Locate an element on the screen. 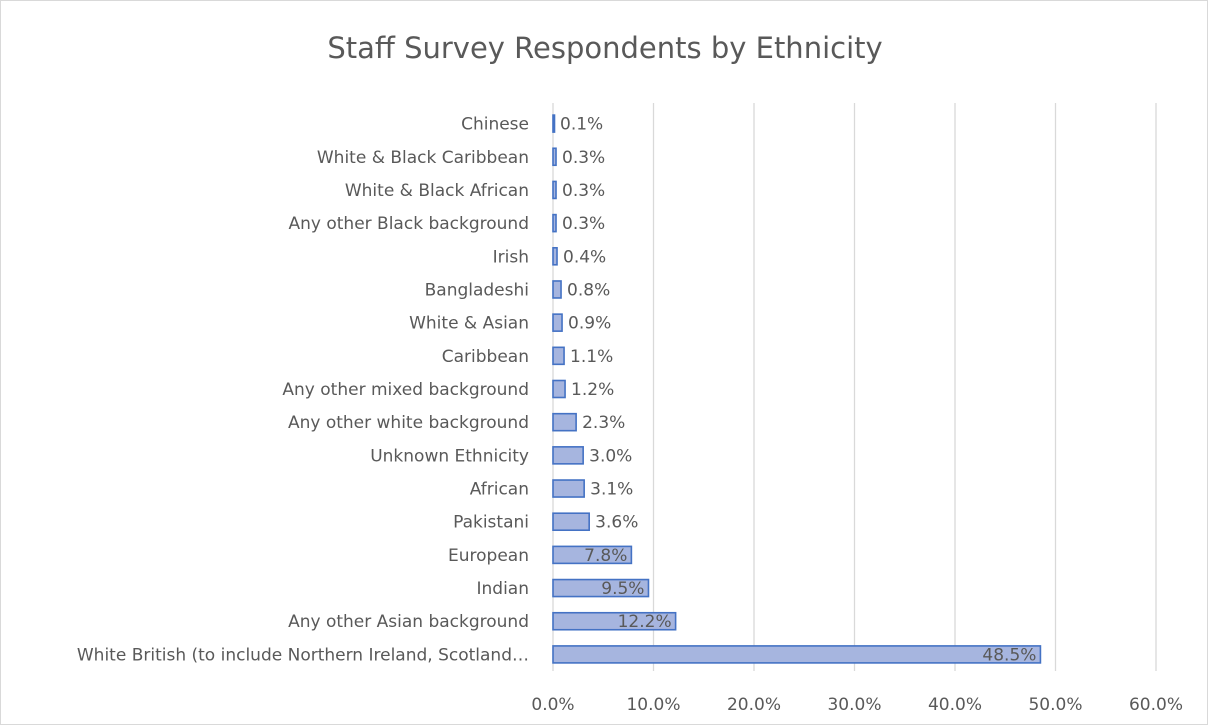 Image resolution: width=1208 pixels, height=725 pixels. data-label: 1.2% is located at coordinates (592, 390).